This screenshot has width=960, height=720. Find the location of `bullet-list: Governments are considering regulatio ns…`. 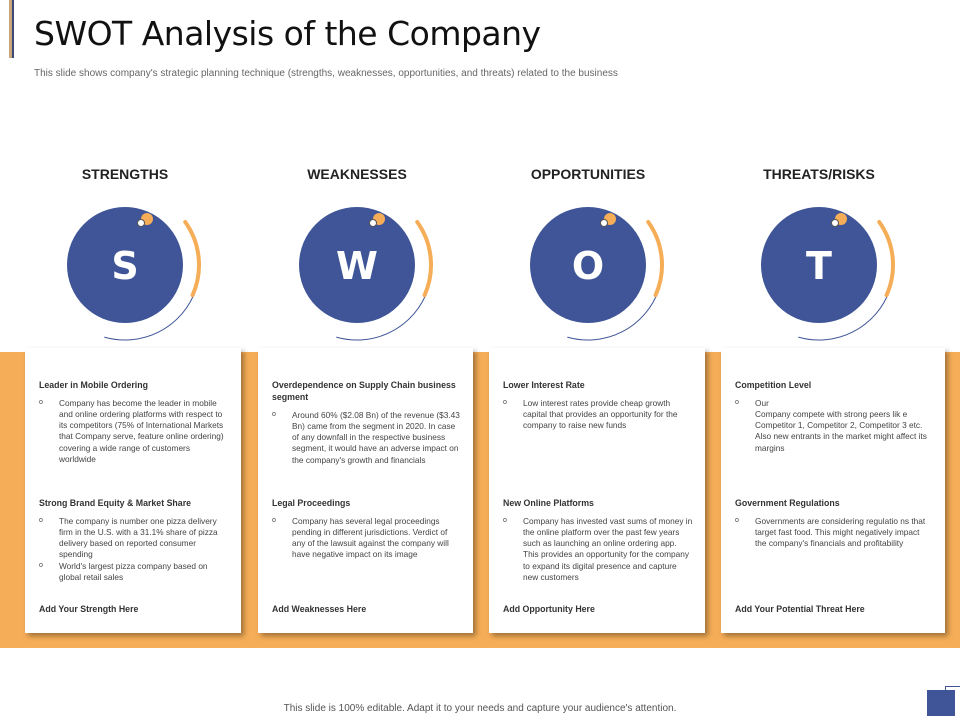

bullet-list: Governments are considering regulatio ns… is located at coordinates (834, 533).